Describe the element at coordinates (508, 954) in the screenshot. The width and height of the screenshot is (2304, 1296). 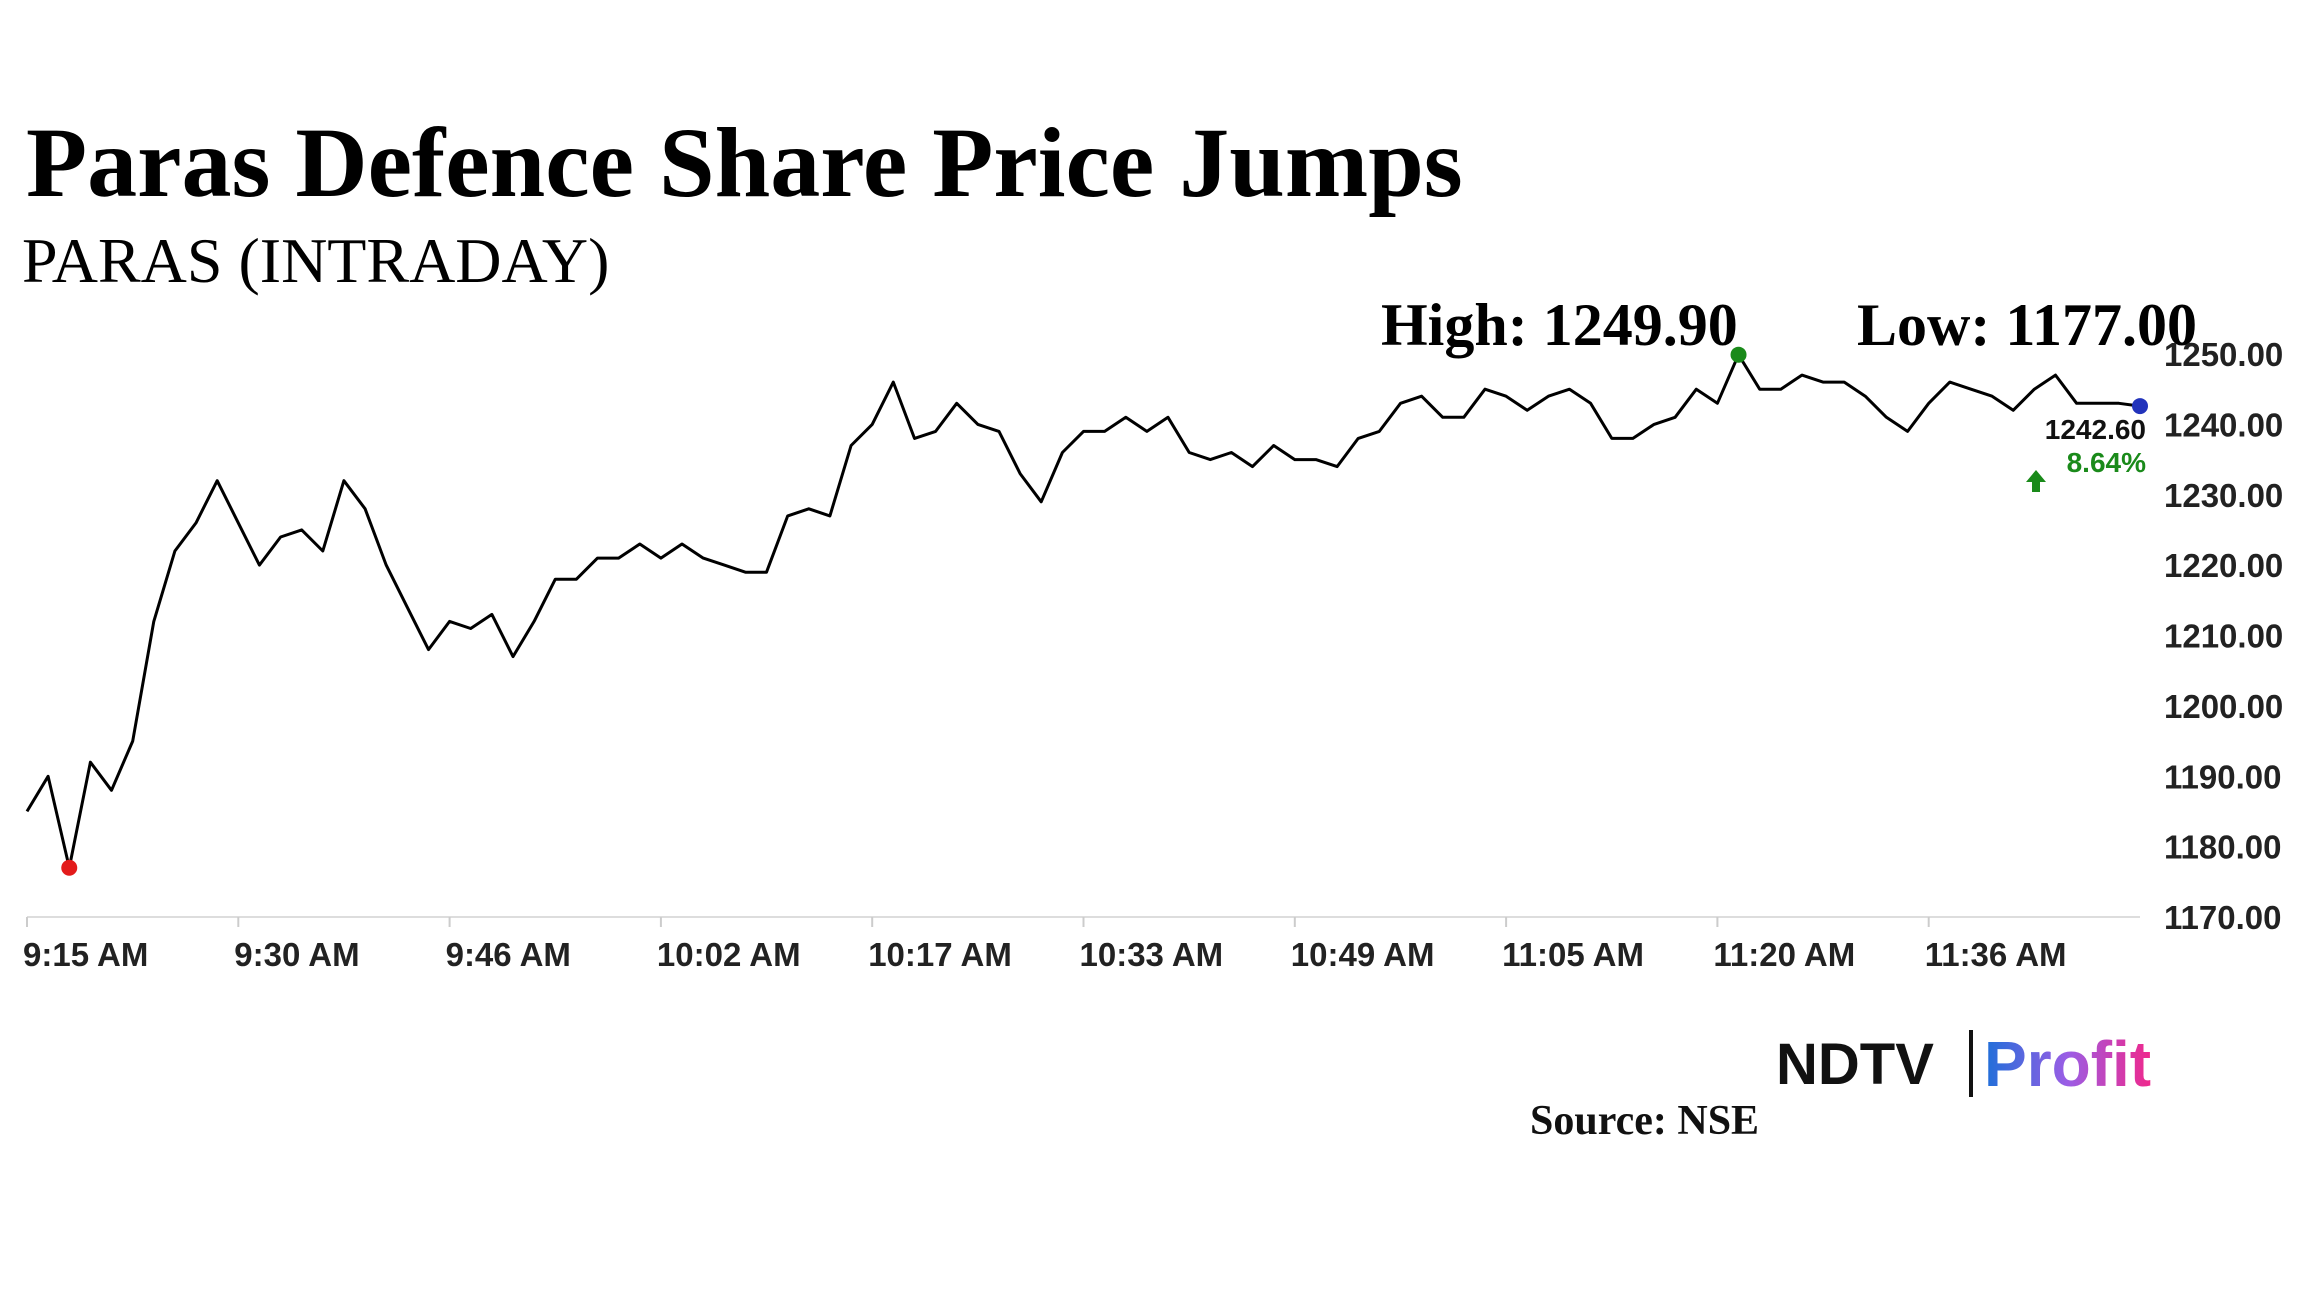
I see `x-tick-label: 9:46 AM` at that location.